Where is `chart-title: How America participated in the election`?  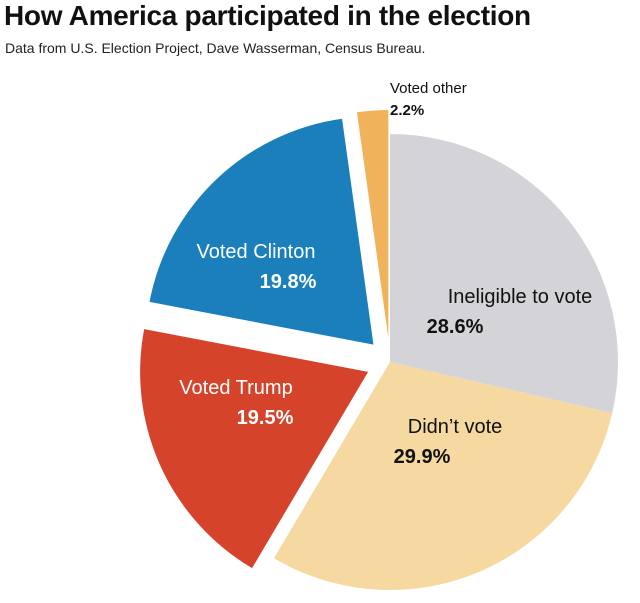 chart-title: How America participated in the election is located at coordinates (267, 15).